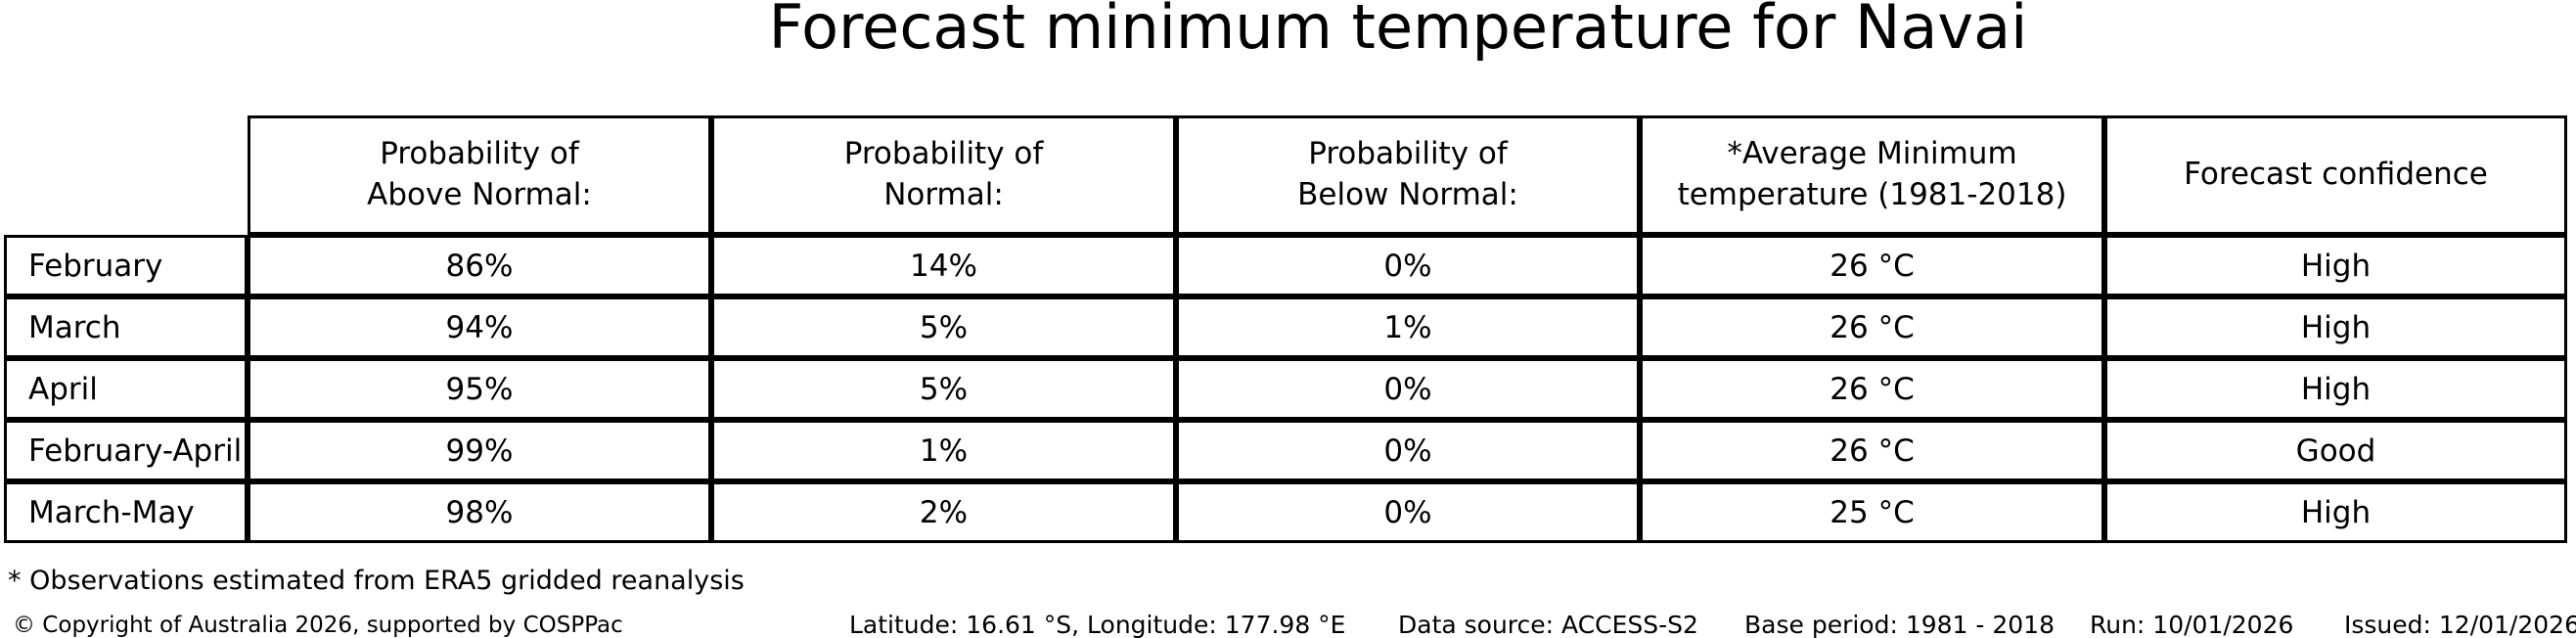 The image size is (2576, 638). I want to click on footer-data-source: Data source: ACCESS-S2, so click(1548, 624).